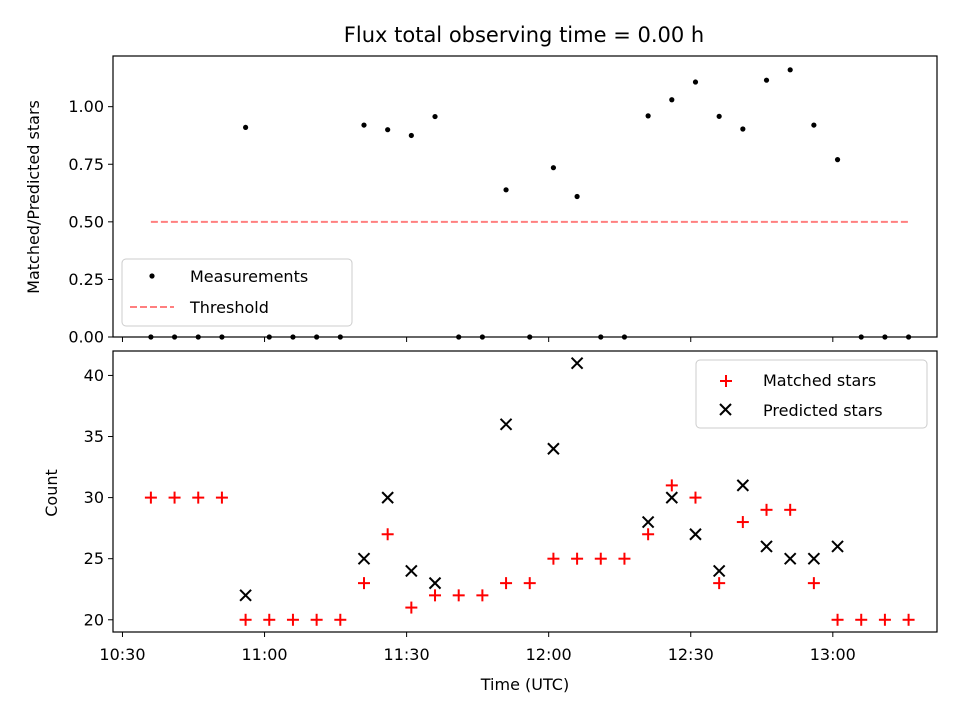 The height and width of the screenshot is (720, 960). What do you see at coordinates (264, 654) in the screenshot?
I see `bottom-x-tick-label: 11:00` at bounding box center [264, 654].